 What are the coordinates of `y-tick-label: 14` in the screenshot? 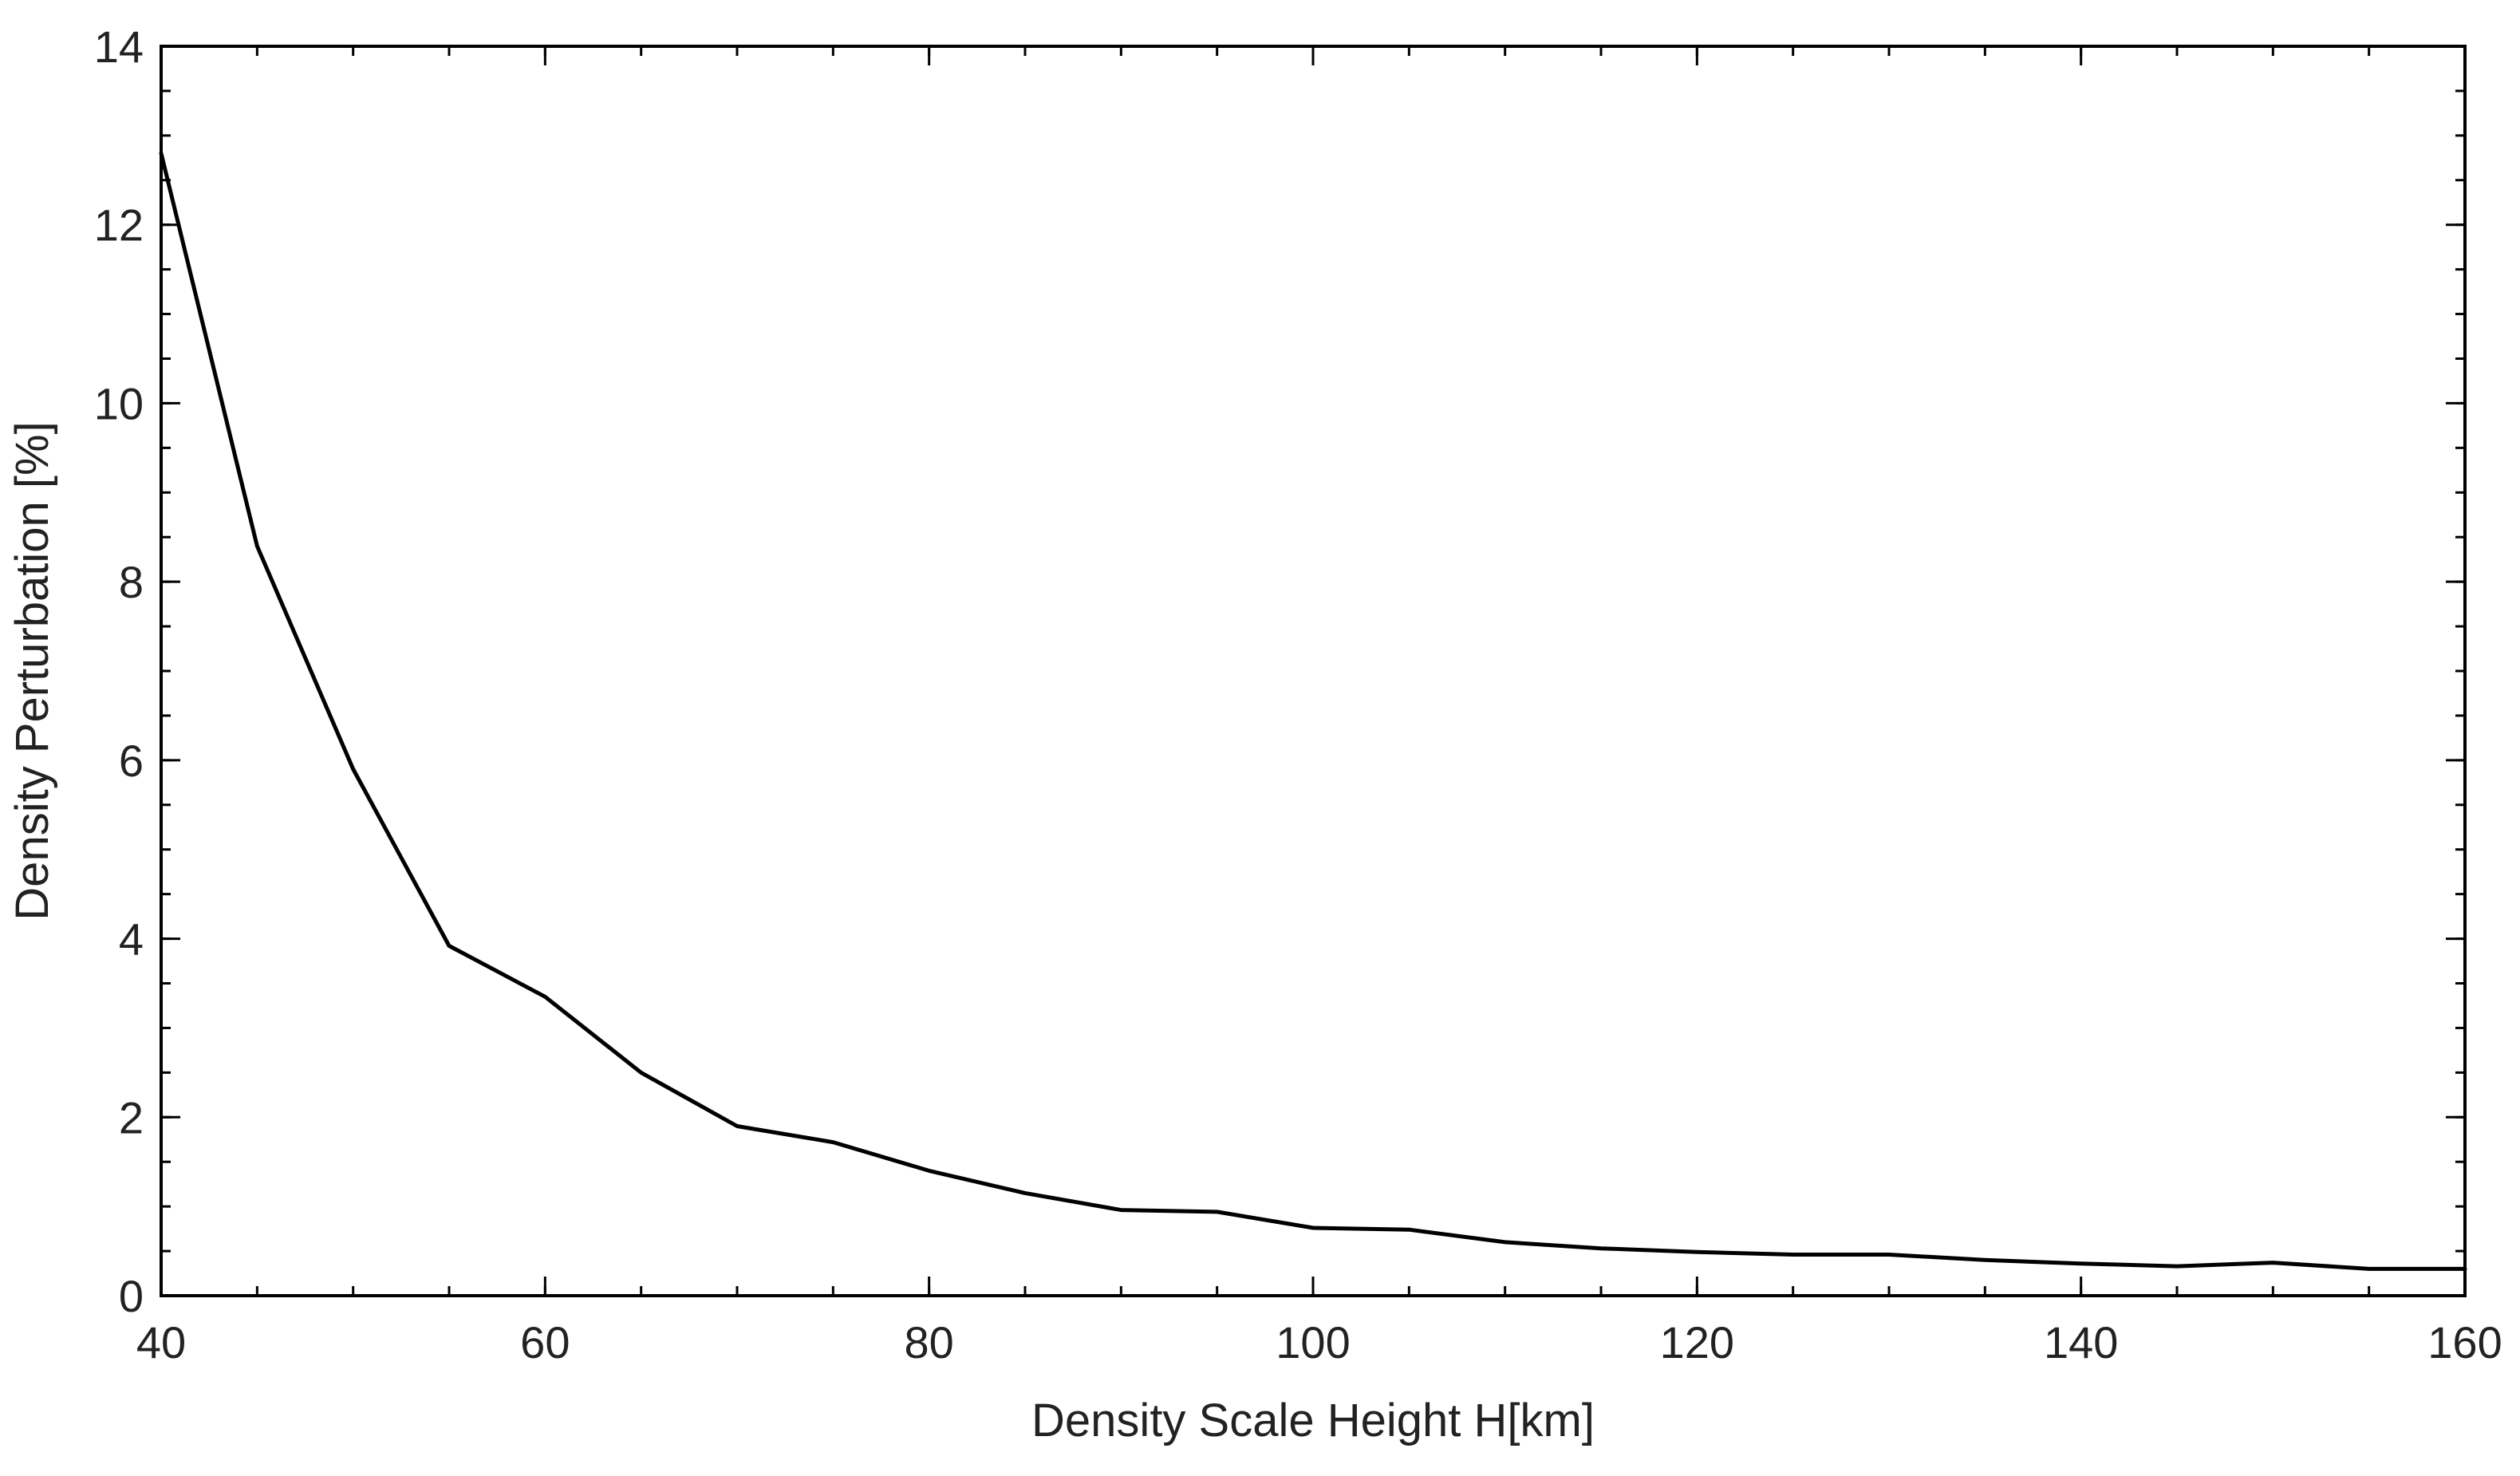 It's located at (119, 47).